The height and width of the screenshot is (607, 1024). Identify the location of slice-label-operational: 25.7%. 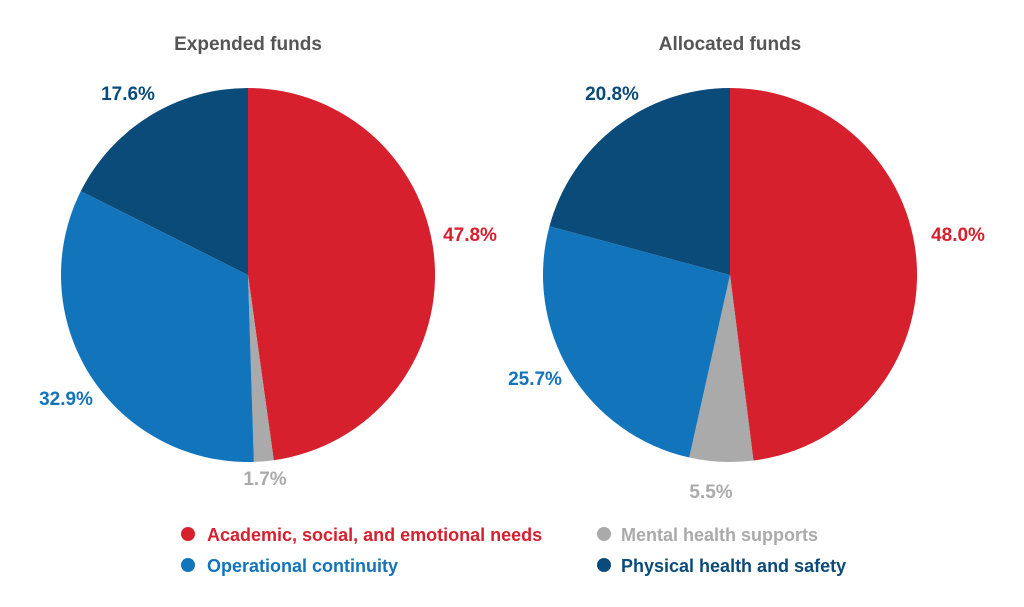
(535, 379).